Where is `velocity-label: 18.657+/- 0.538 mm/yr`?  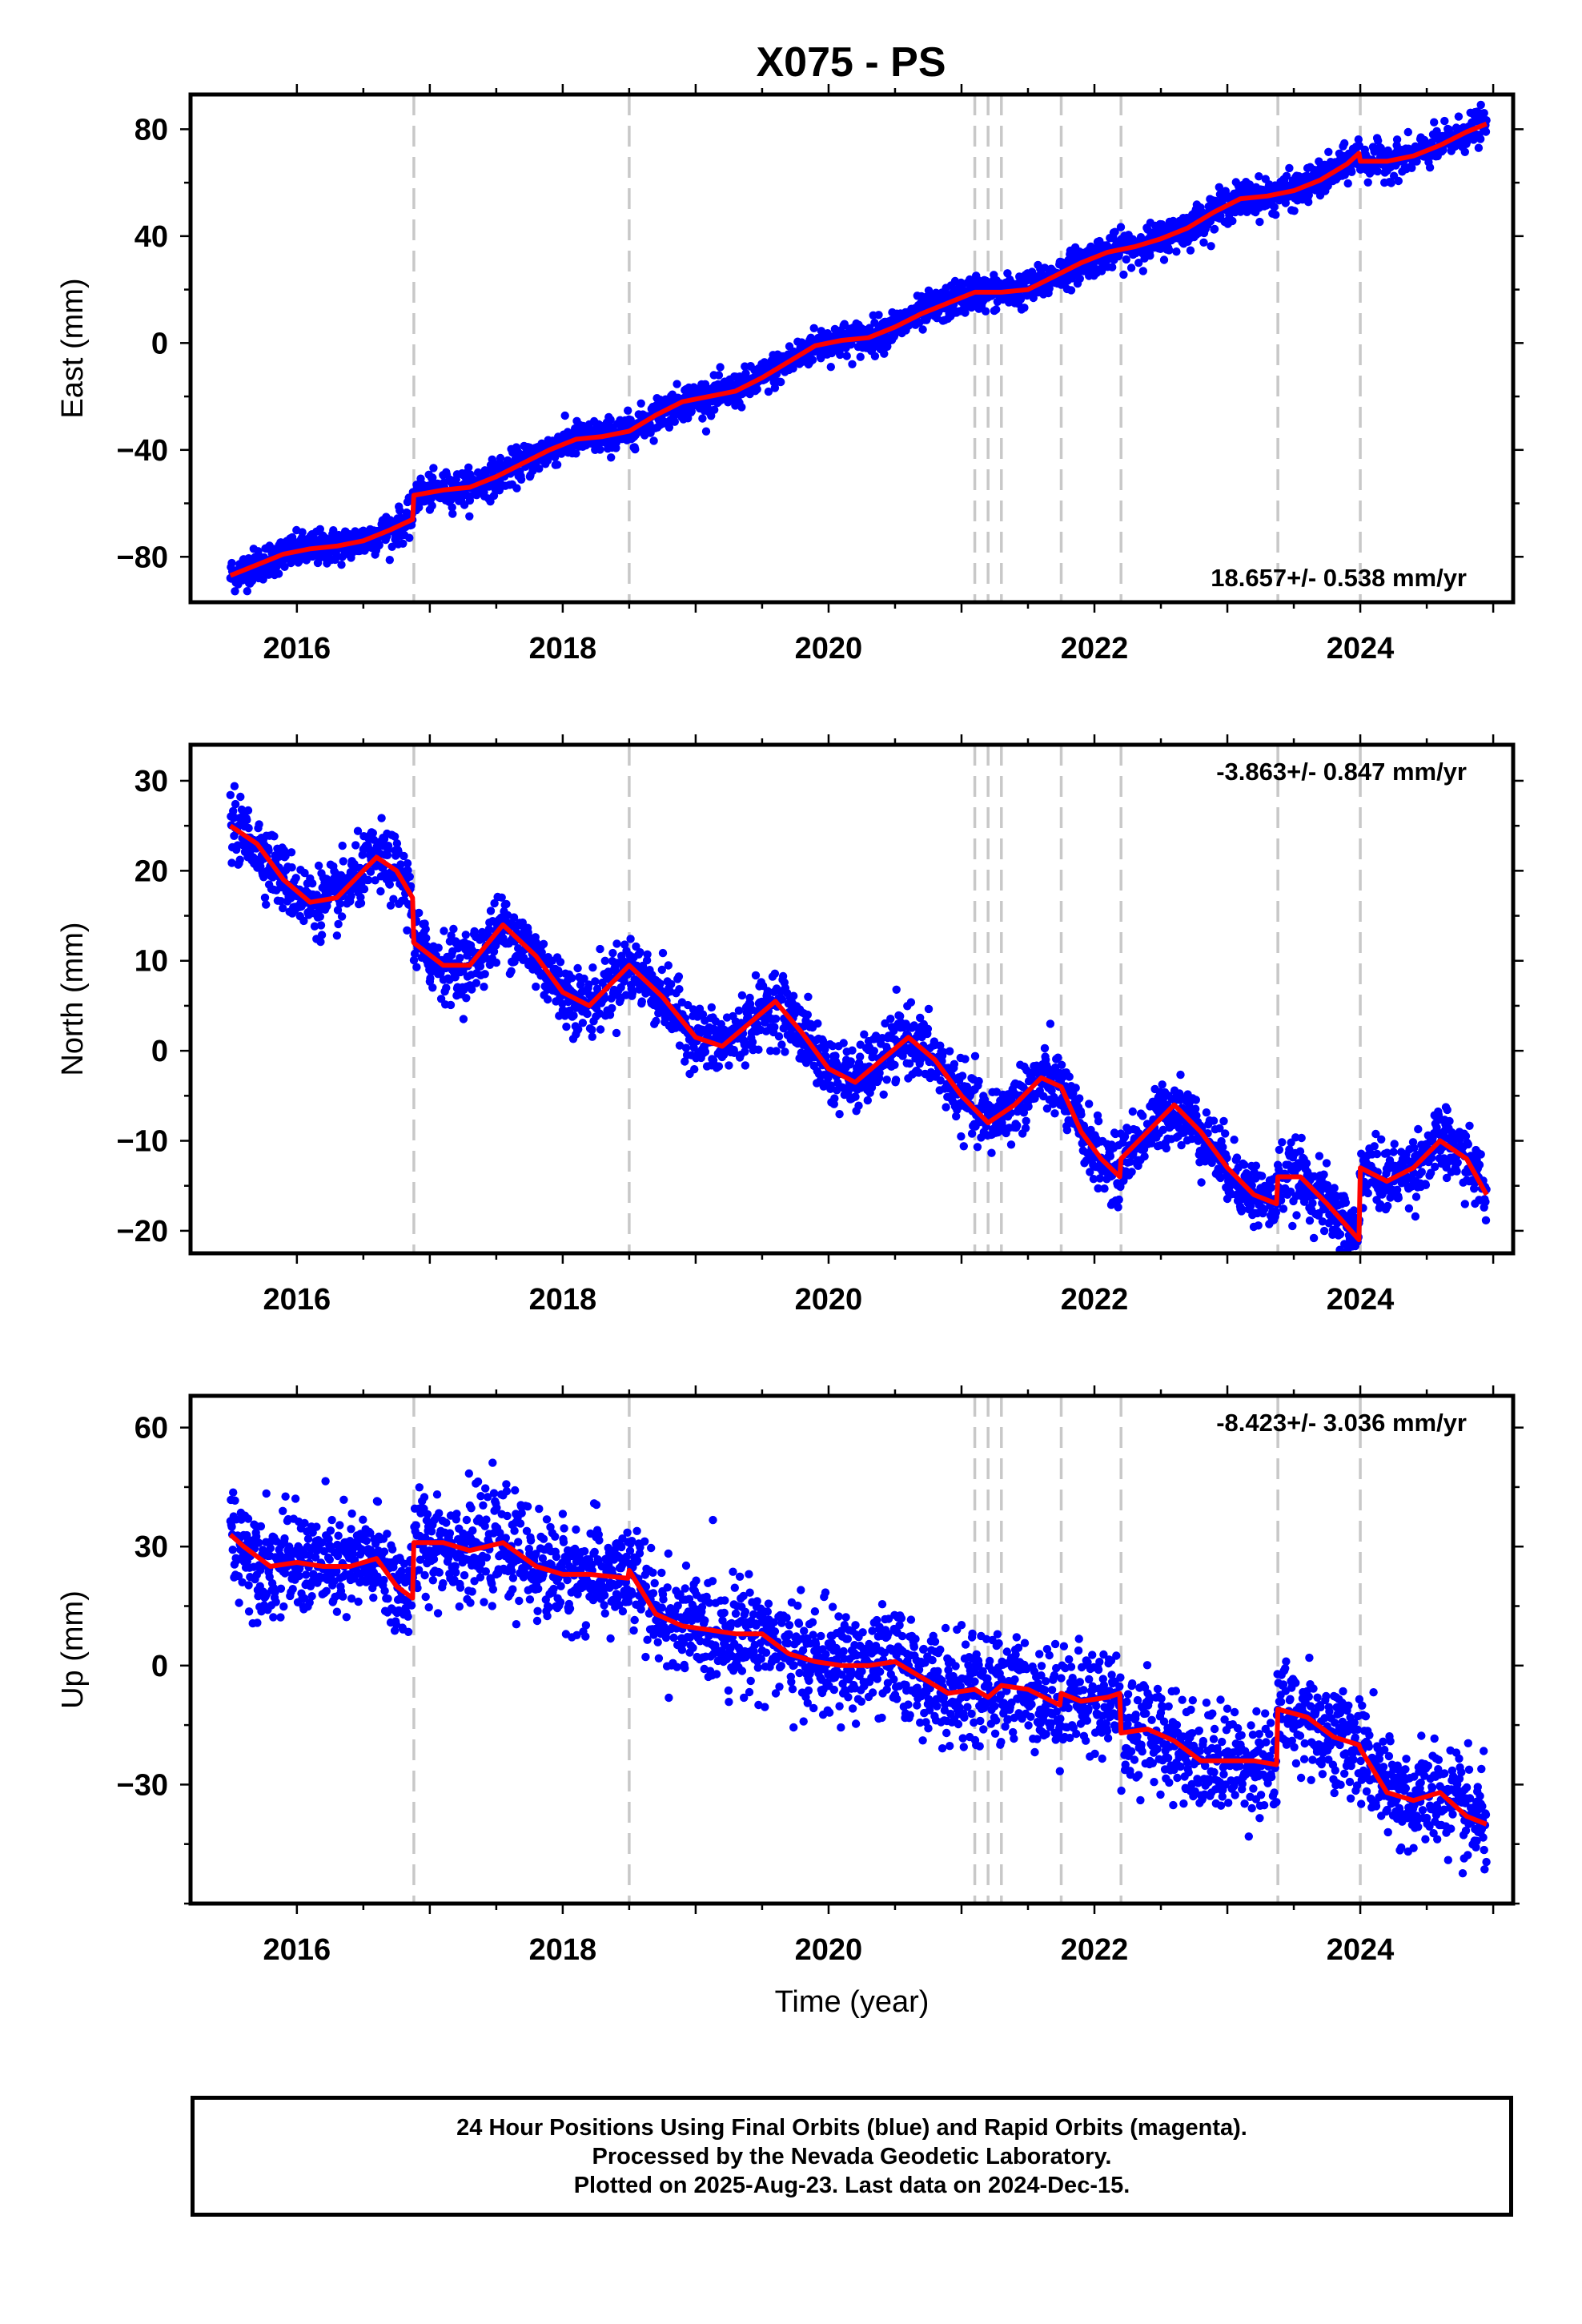
velocity-label: 18.657+/- 0.538 mm/yr is located at coordinates (1339, 578).